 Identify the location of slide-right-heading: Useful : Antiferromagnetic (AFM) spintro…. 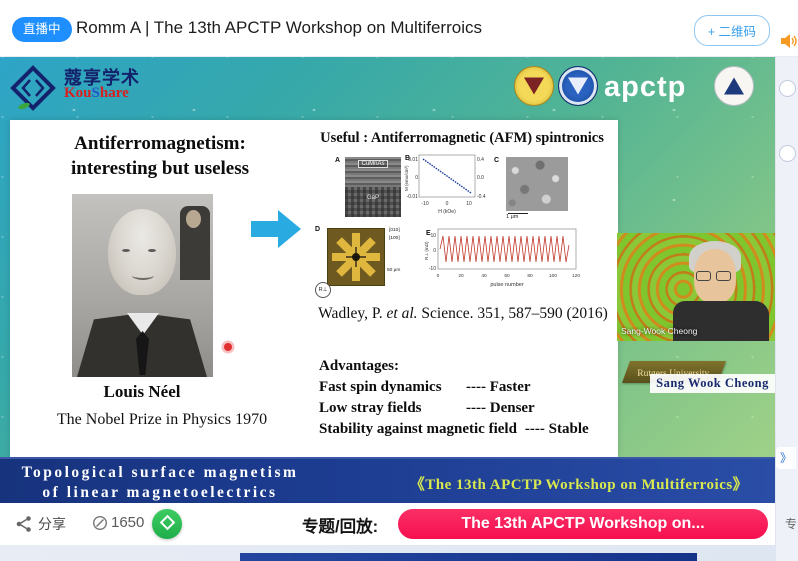
(462, 138).